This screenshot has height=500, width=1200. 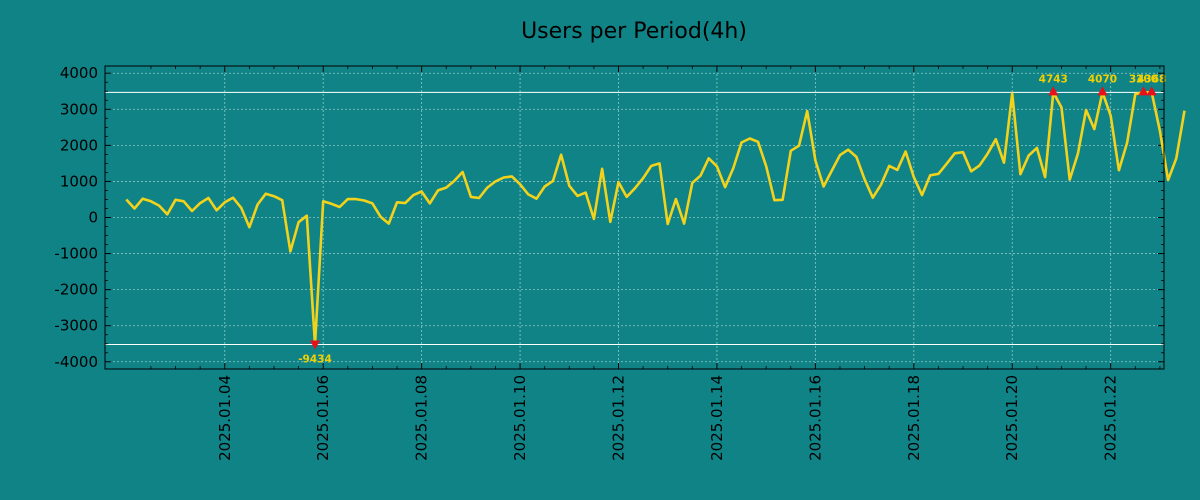 I want to click on x-tick-label: 2025.01.20, so click(x=1012, y=418).